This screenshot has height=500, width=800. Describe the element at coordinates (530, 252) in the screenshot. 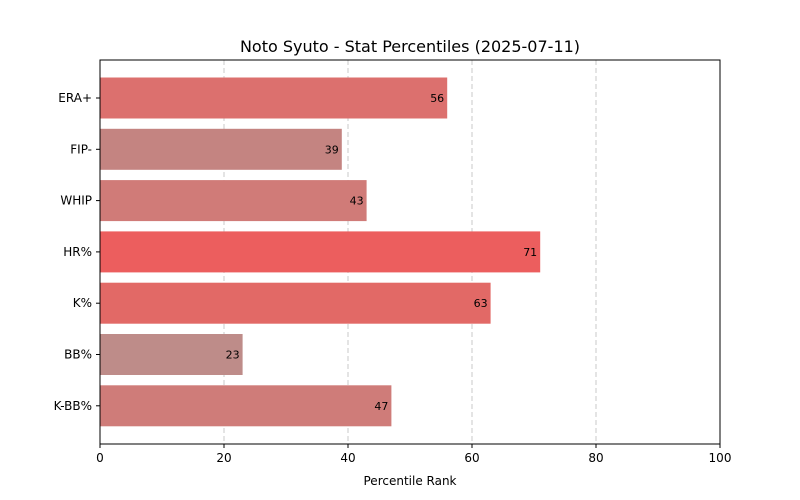

I see `data-label: 71` at that location.